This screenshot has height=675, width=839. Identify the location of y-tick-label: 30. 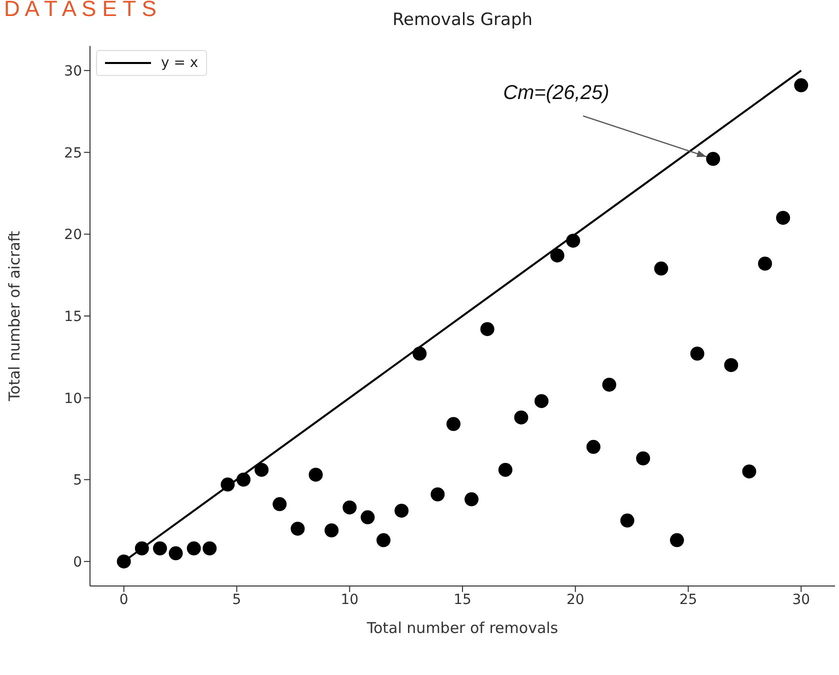
(73, 72).